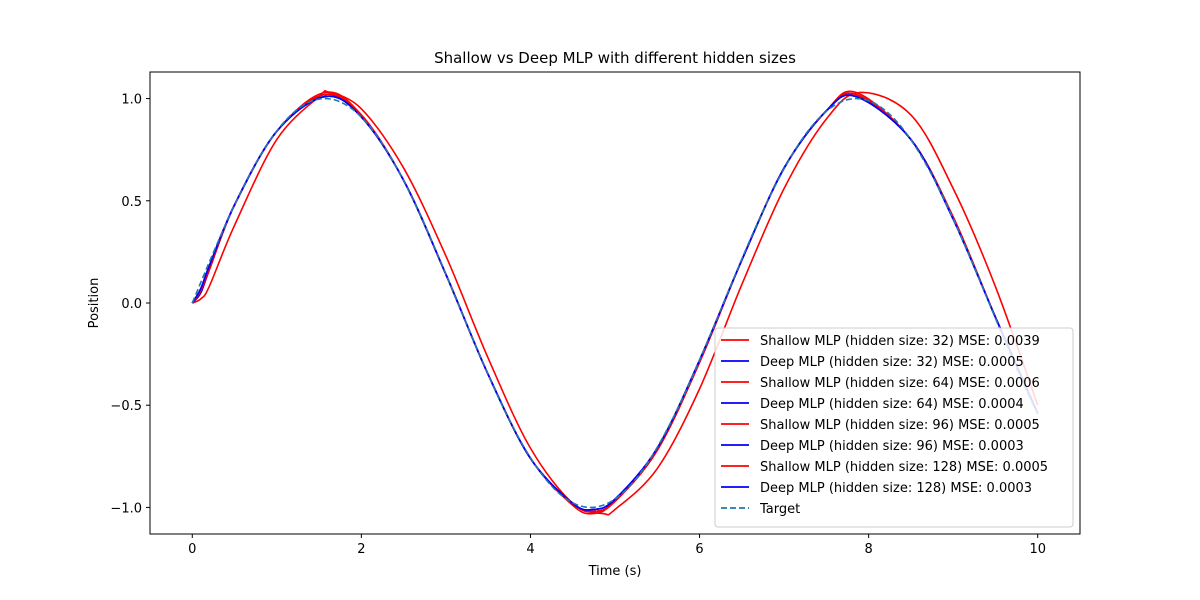 The height and width of the screenshot is (600, 1200). I want to click on x-tick-label: 8, so click(868, 549).